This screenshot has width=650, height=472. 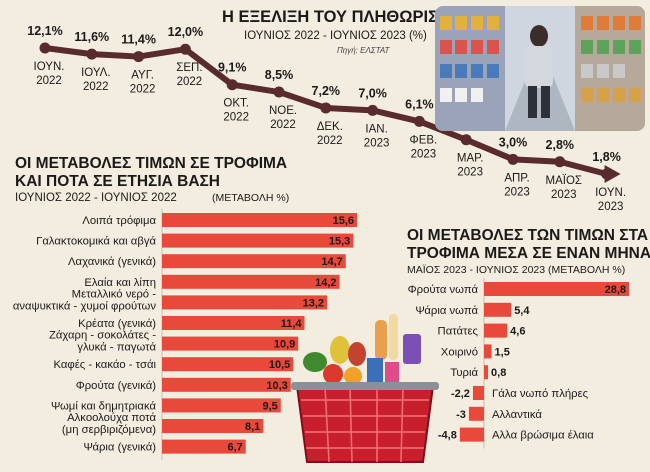 I want to click on inflation-value-label: 1,8%, so click(x=606, y=157).